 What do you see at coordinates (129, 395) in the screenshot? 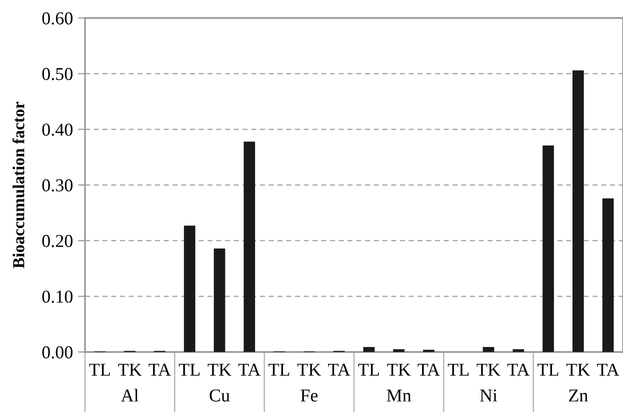
I see `text: Al` at bounding box center [129, 395].